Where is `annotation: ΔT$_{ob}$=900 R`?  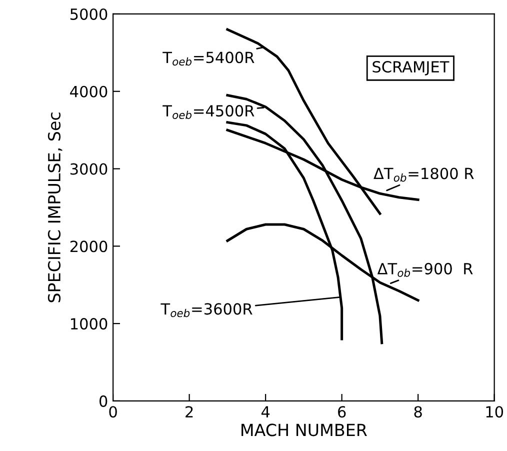 annotation: ΔT$_{ob}$=900 R is located at coordinates (425, 269).